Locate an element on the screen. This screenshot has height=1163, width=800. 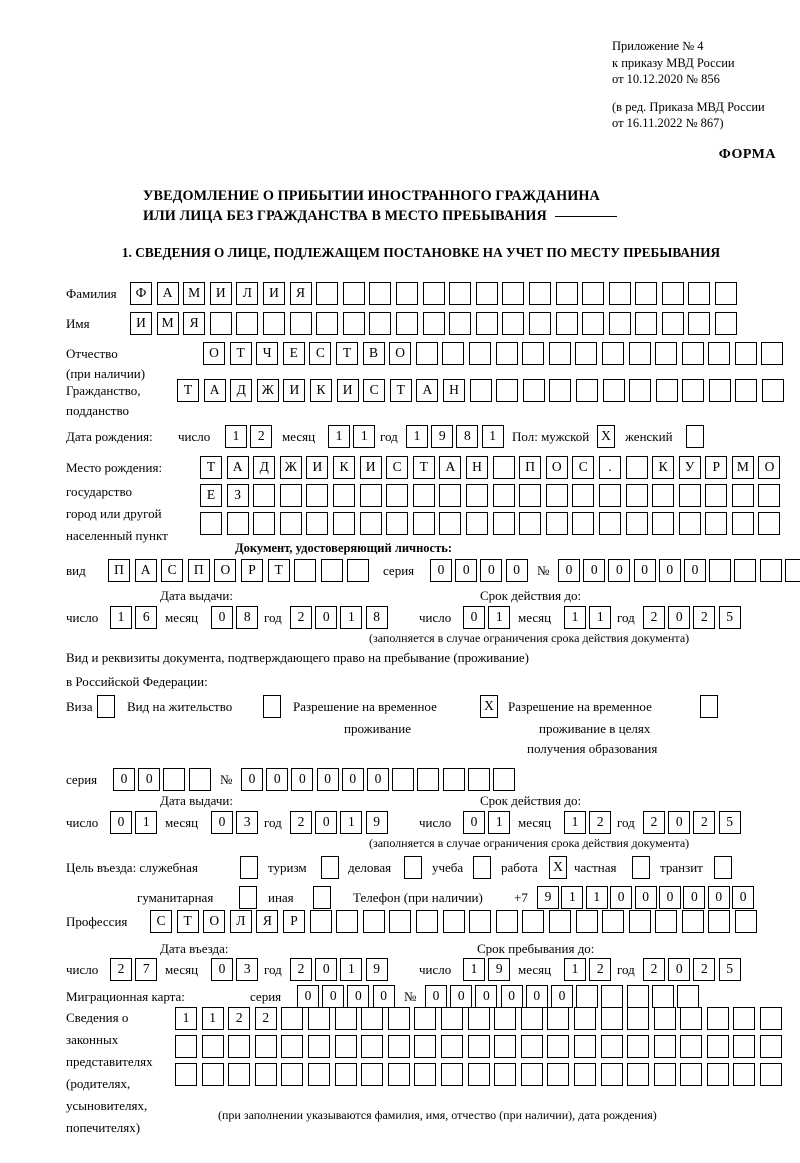
form-cell: 8 is located at coordinates (467, 436).